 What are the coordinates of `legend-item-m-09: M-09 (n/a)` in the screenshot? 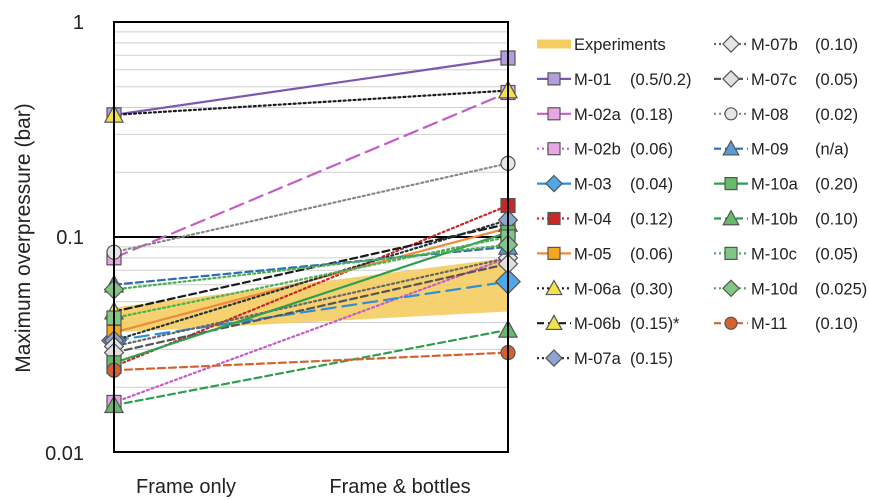 It's located at (781, 149).